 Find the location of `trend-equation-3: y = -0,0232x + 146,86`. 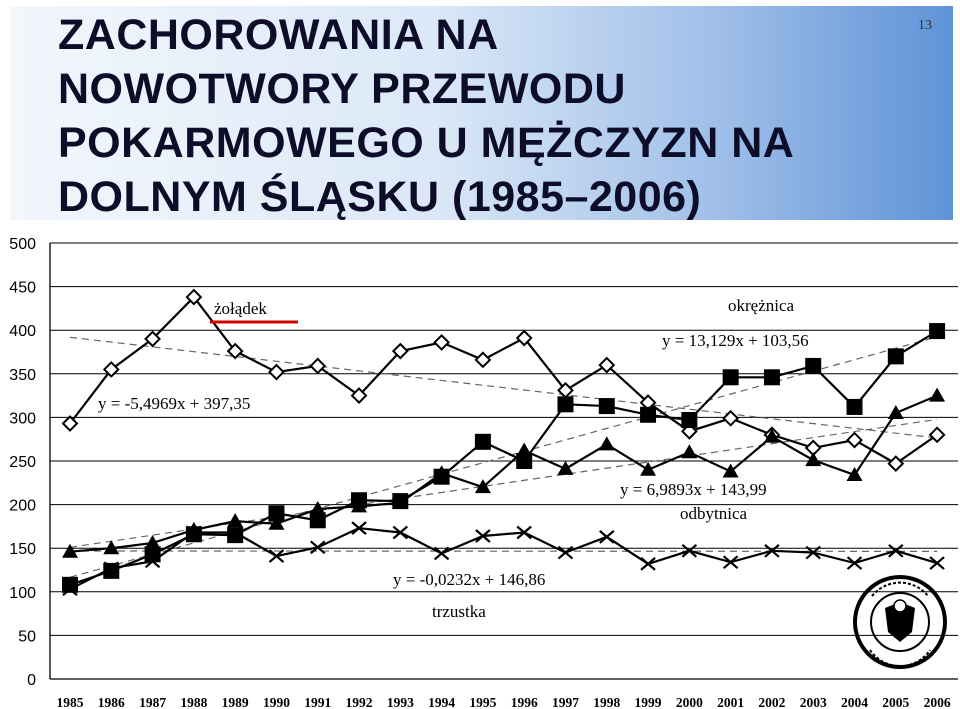

trend-equation-3: y = -0,0232x + 146,86 is located at coordinates (469, 579).